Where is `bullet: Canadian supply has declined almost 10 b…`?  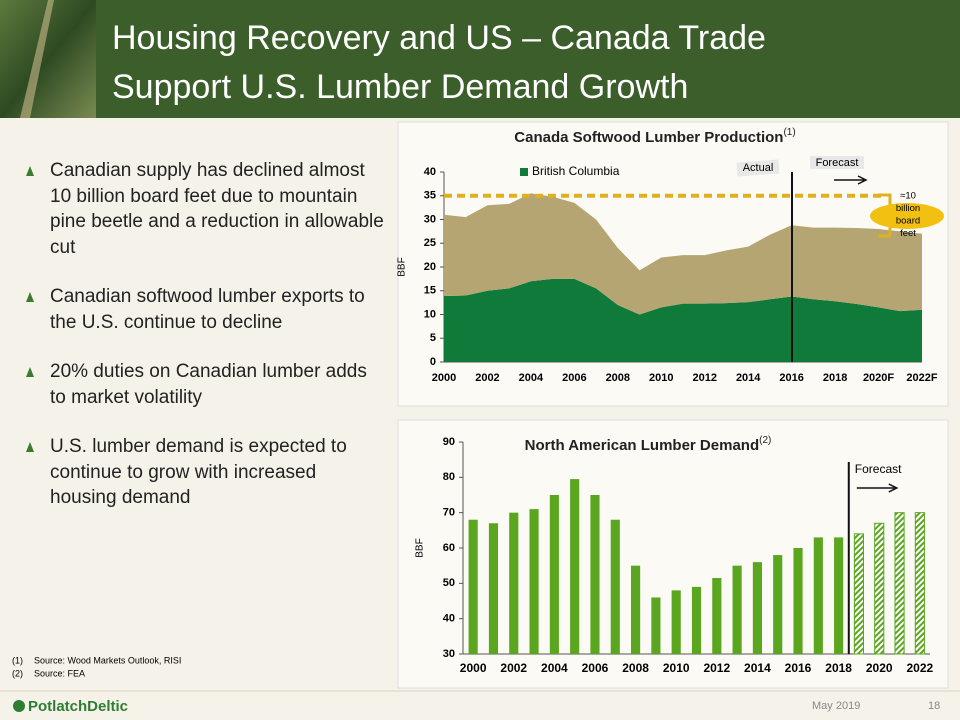
bullet: Canadian supply has declined almost 10 b… is located at coordinates (204, 209).